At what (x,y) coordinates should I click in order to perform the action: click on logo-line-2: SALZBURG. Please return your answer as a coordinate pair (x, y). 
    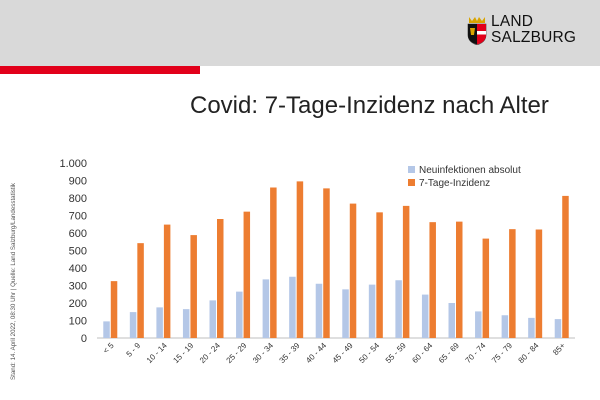
    Looking at the image, I should click on (534, 37).